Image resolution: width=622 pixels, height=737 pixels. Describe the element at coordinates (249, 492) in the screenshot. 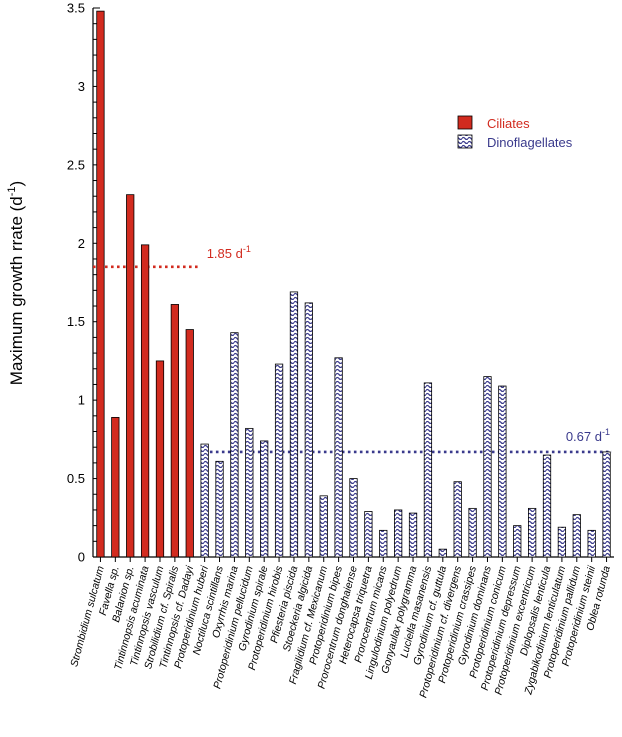

I see `bar-protoperidinium-pellucidum` at that location.